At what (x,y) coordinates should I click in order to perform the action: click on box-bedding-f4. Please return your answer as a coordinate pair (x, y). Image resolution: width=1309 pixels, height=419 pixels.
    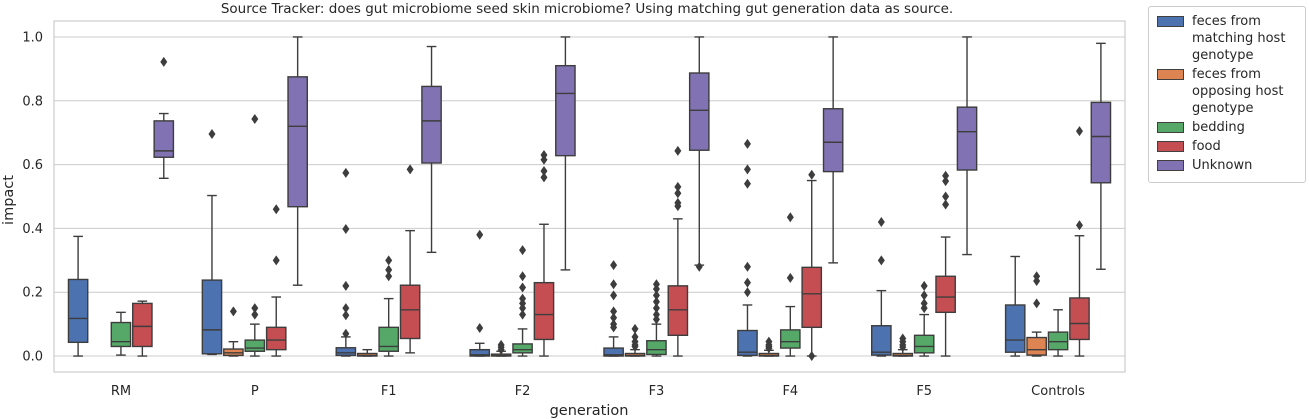
    Looking at the image, I should click on (790, 284).